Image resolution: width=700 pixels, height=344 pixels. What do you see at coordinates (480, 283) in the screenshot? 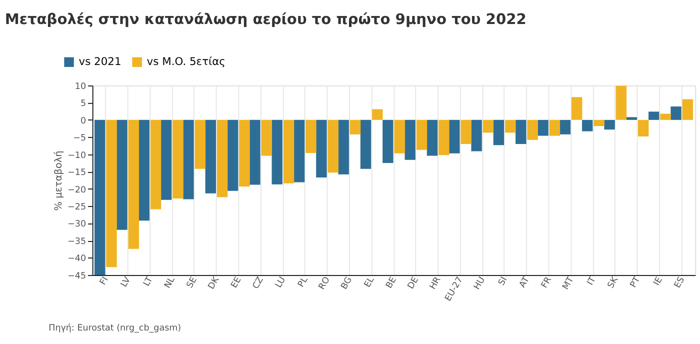
I see `x-tick-label: HU` at bounding box center [480, 283].